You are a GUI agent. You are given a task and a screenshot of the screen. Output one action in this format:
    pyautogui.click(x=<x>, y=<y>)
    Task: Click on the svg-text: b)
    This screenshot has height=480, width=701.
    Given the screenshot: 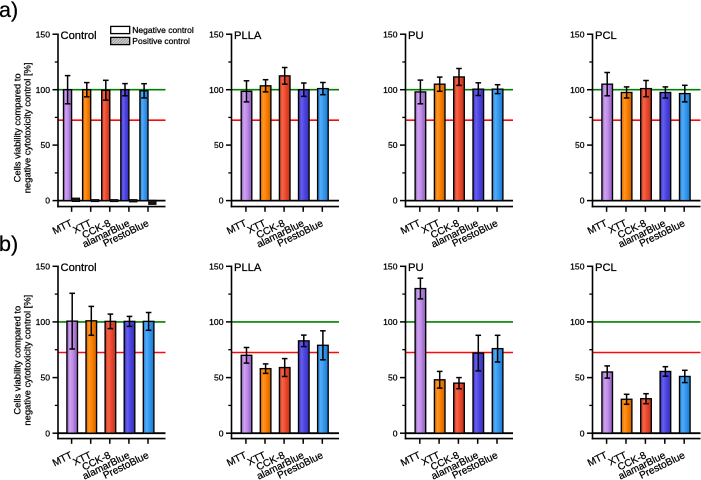 What is the action you would take?
    pyautogui.click(x=9, y=244)
    